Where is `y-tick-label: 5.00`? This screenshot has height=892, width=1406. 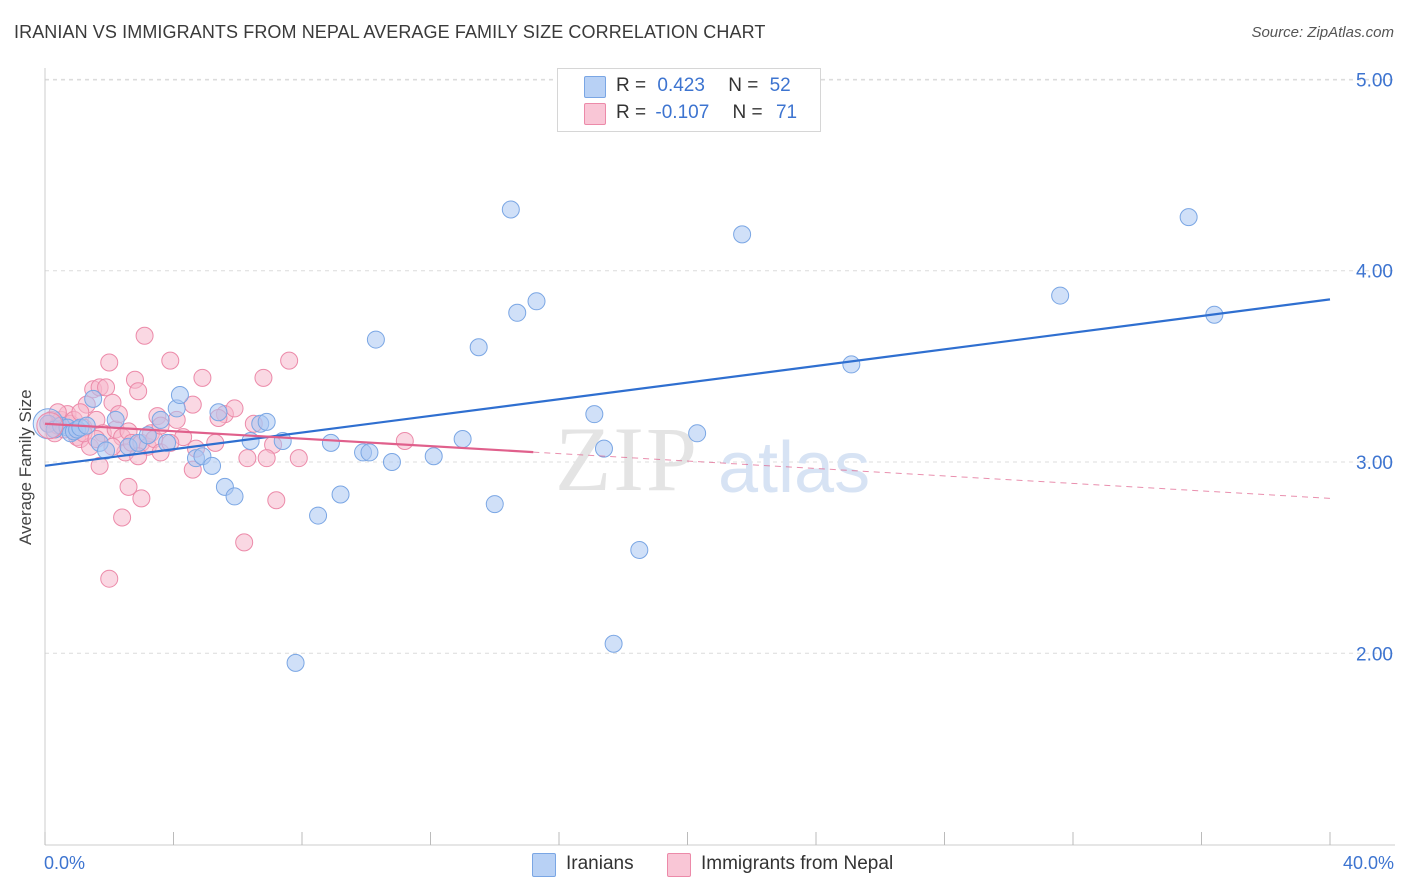 y-tick-label: 5.00 is located at coordinates (1374, 80).